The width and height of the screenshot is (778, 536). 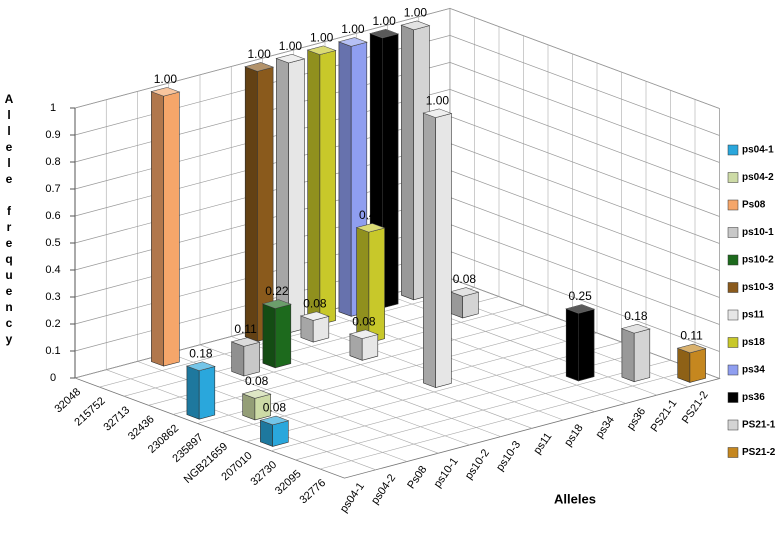 What do you see at coordinates (758, 150) in the screenshot?
I see `legend-label: ps04-1` at bounding box center [758, 150].